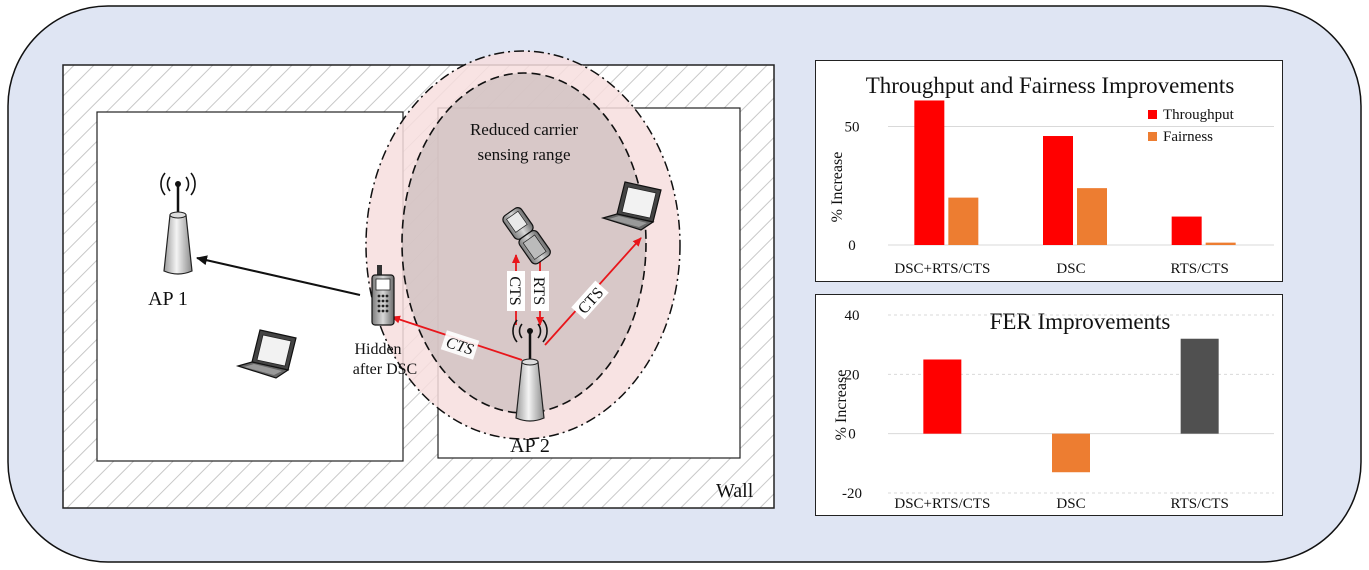  I want to click on hidden-label: Hidden, so click(377, 349).